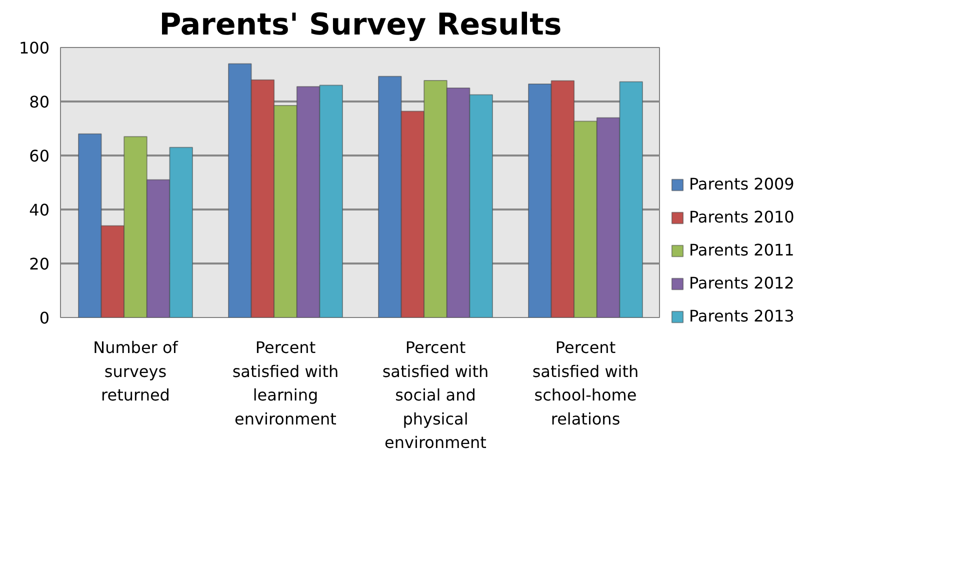  Describe the element at coordinates (39, 156) in the screenshot. I see `y-tick-label: 60` at that location.